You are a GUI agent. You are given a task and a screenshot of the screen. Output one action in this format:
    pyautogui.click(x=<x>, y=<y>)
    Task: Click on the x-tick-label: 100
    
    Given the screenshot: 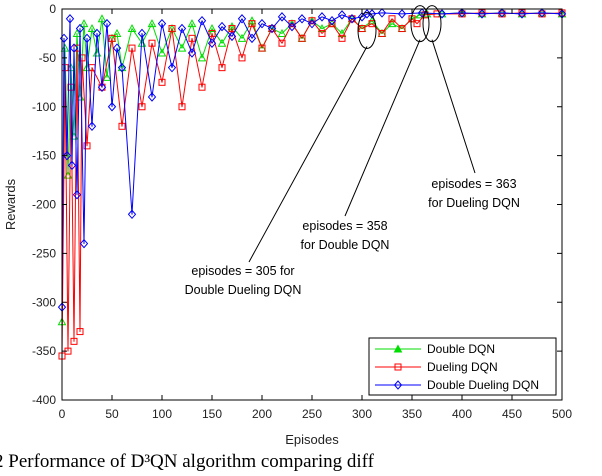 What is the action you would take?
    pyautogui.click(x=162, y=414)
    